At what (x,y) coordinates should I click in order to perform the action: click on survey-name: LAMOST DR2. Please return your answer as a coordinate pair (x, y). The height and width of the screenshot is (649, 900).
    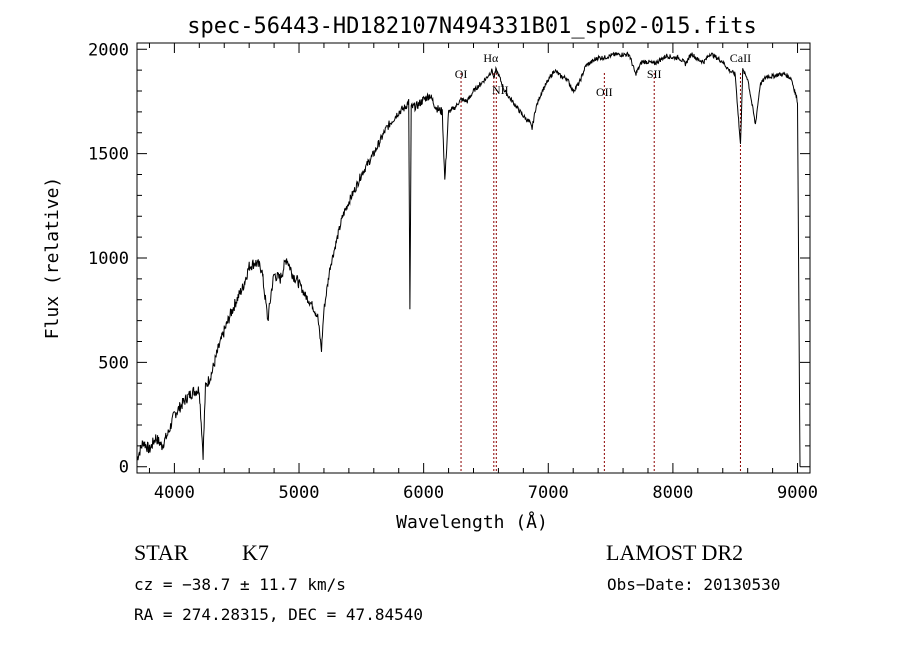
    Looking at the image, I should click on (674, 552).